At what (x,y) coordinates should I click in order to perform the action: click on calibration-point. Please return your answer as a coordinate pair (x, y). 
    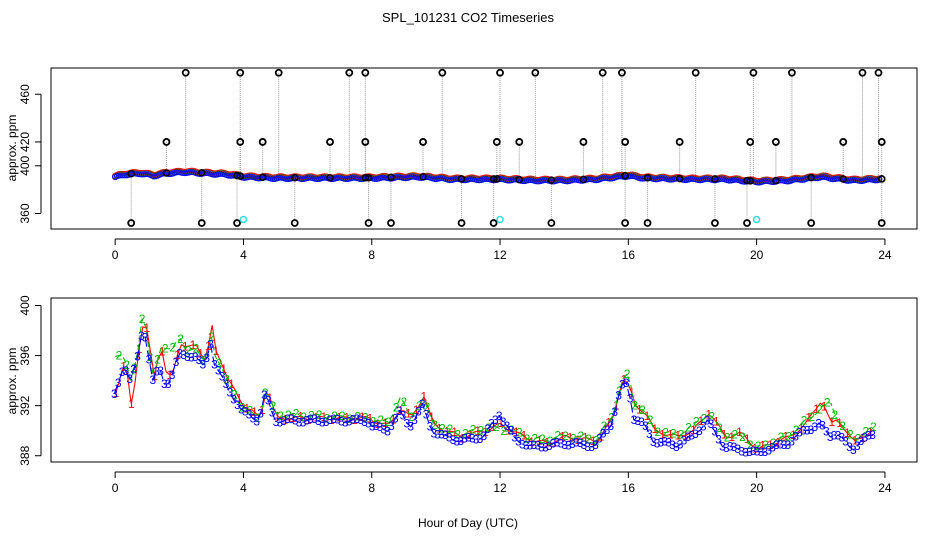
    Looking at the image, I should click on (243, 219).